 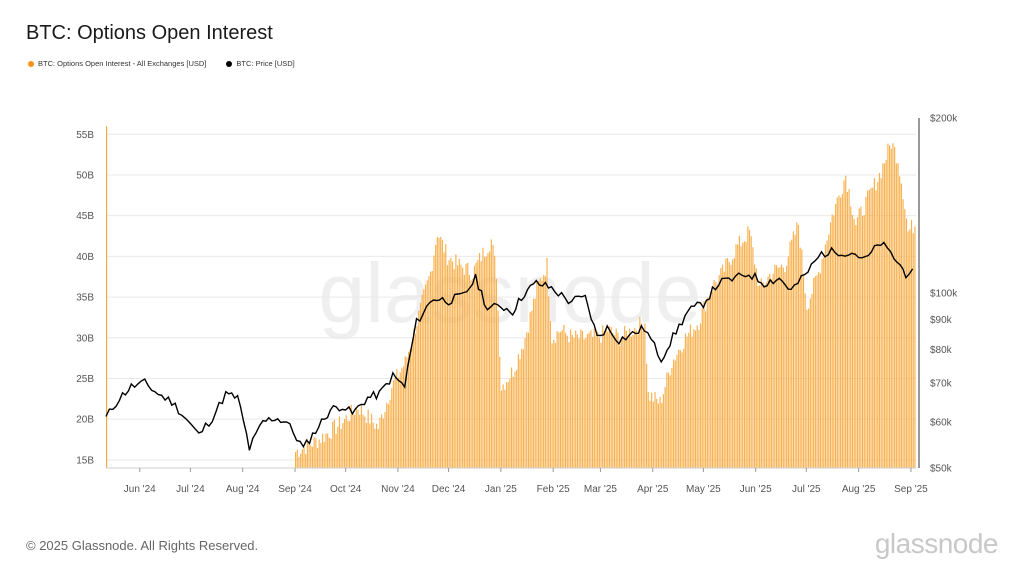 What do you see at coordinates (295, 489) in the screenshot?
I see `x-tick-label: Sep '24` at bounding box center [295, 489].